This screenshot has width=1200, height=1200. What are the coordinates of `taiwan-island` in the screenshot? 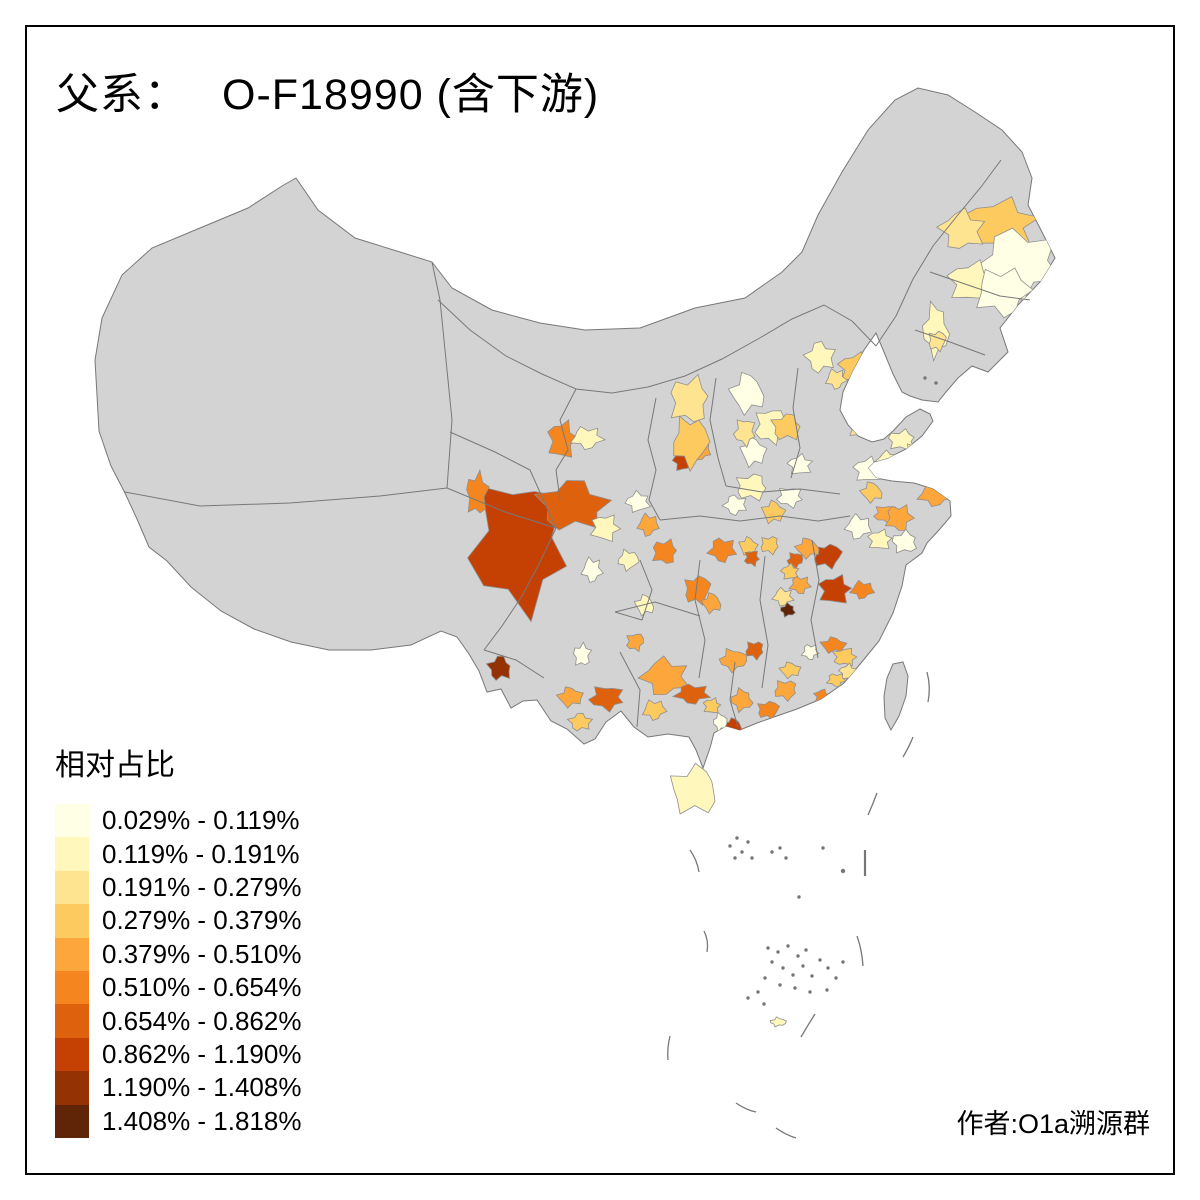 It's located at (896, 696).